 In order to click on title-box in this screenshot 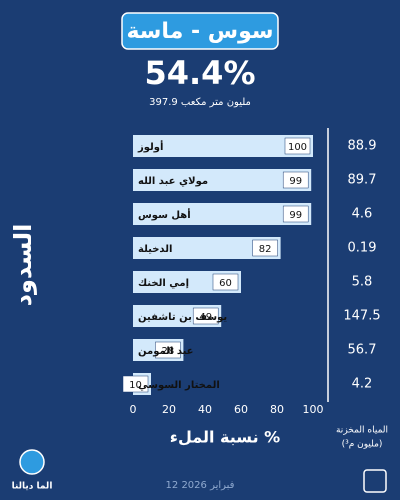, I will do `click(200, 31)`.